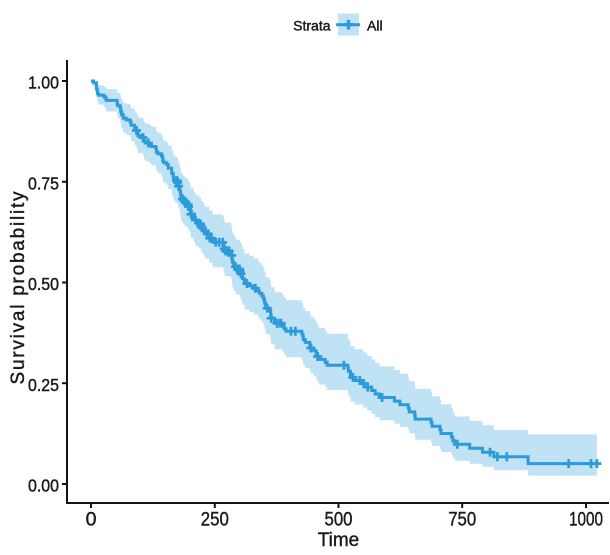 This screenshot has height=555, width=610. I want to click on svg-text: 1000, so click(586, 520).